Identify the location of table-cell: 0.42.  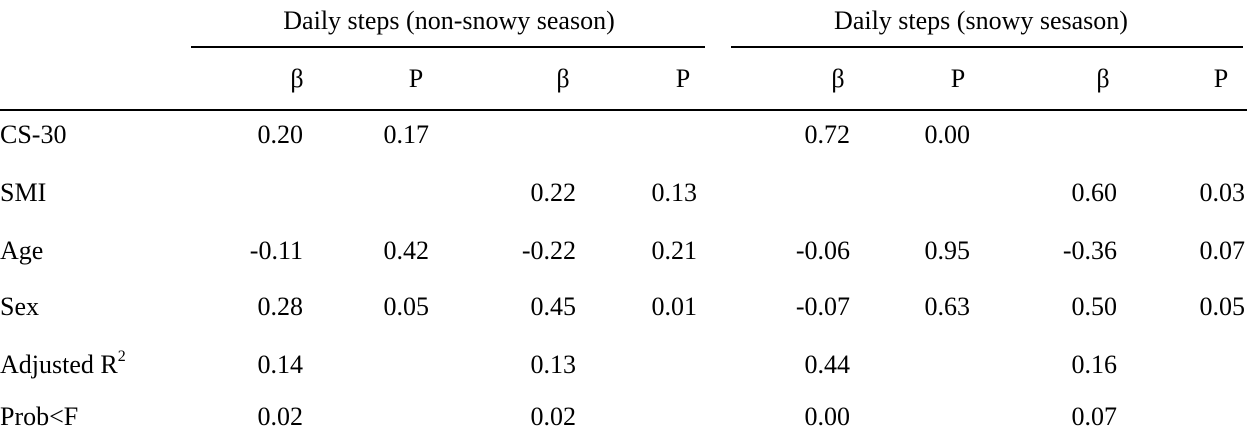
(406, 250).